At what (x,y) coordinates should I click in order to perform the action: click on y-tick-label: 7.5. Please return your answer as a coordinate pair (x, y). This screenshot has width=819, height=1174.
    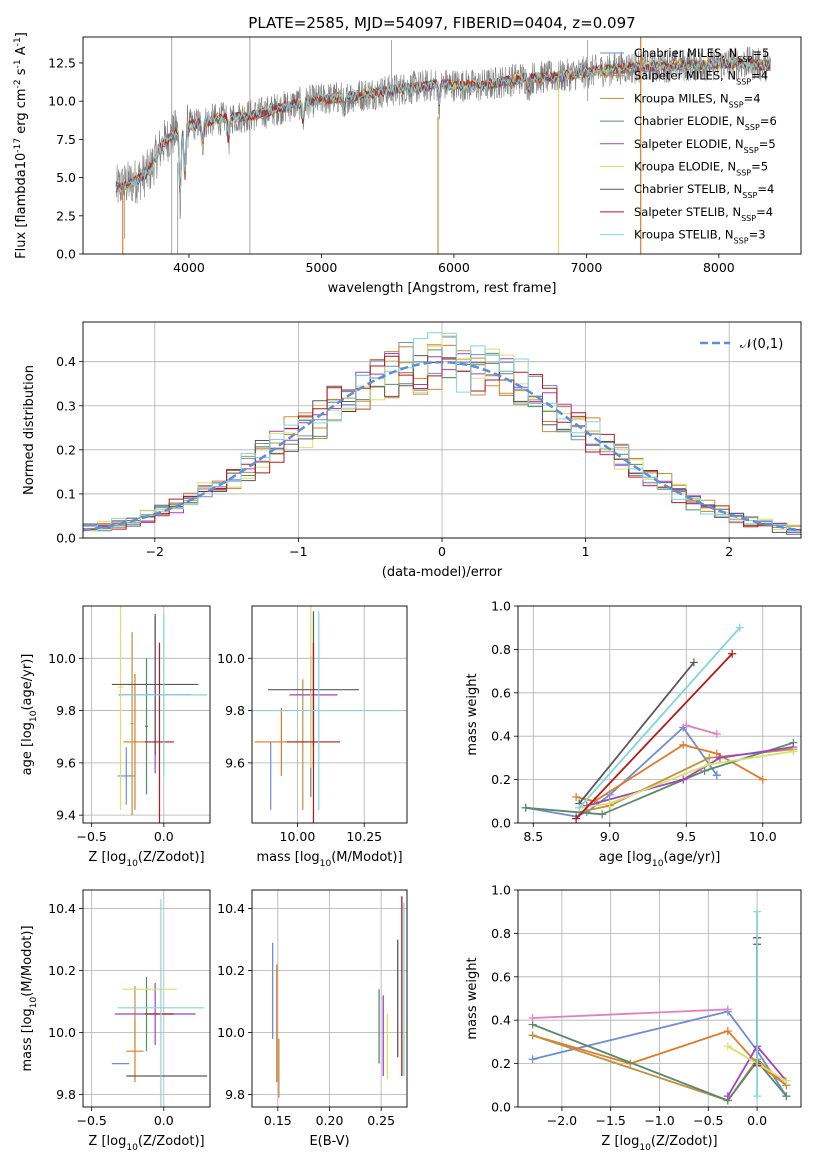
    Looking at the image, I should click on (66, 139).